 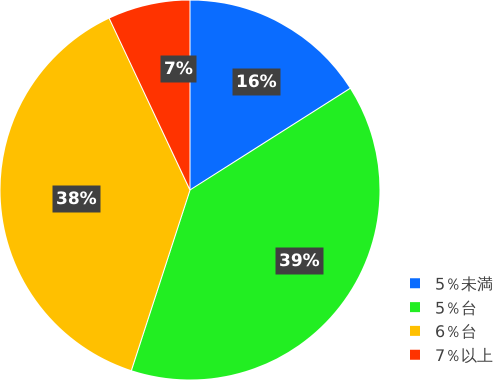 I want to click on legend-label: 5％未満, so click(x=464, y=284).